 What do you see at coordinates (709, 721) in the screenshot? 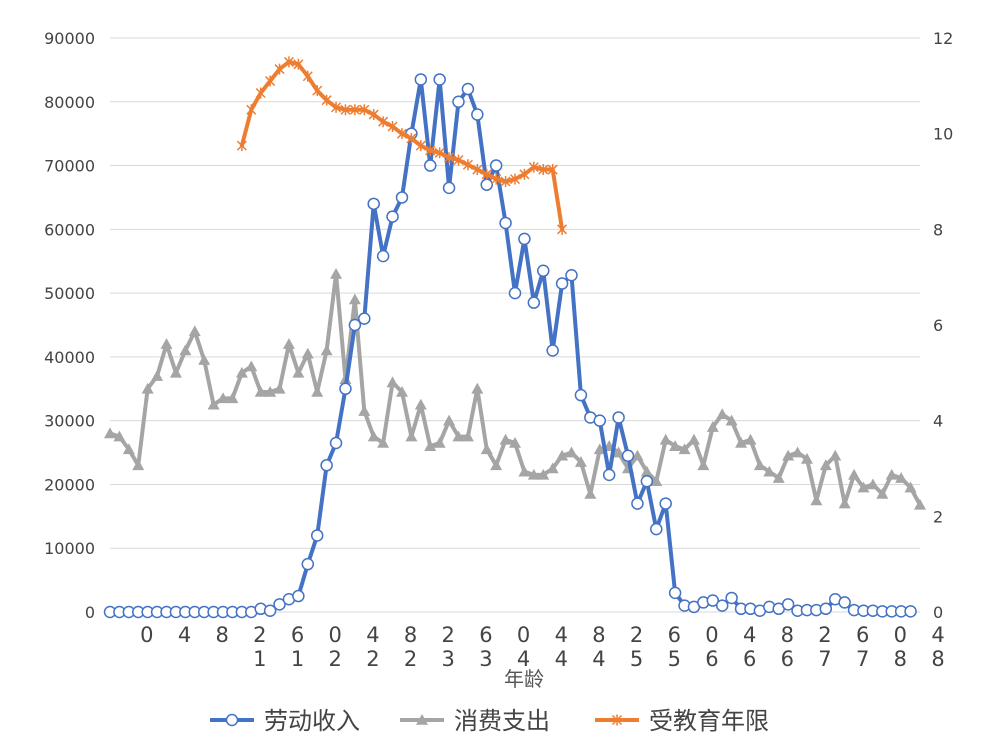
I see `legend-label: 受教育年限` at bounding box center [709, 721].